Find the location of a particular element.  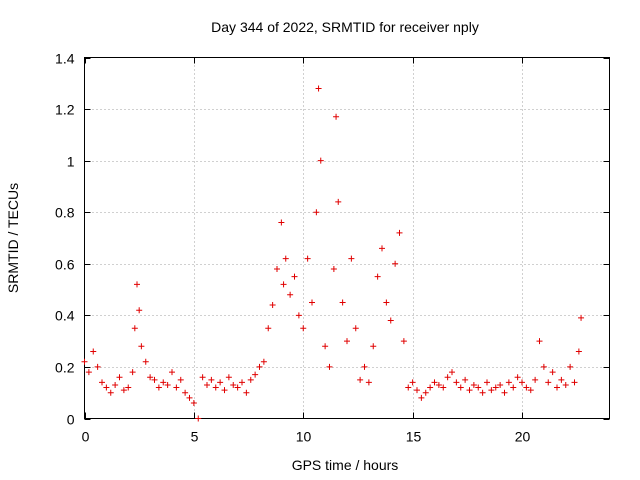

x-tick-label: 10 is located at coordinates (304, 437).